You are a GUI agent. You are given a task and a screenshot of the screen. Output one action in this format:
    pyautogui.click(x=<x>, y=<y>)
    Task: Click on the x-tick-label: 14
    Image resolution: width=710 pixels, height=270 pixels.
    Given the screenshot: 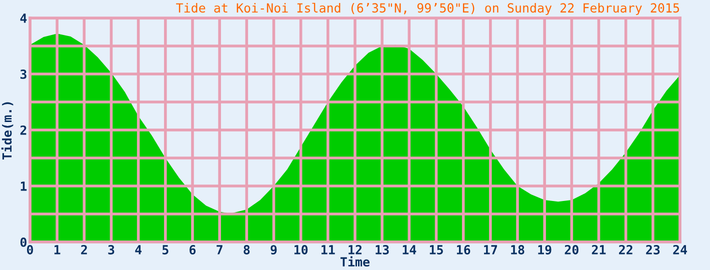 What is the action you would take?
    pyautogui.click(x=409, y=249)
    